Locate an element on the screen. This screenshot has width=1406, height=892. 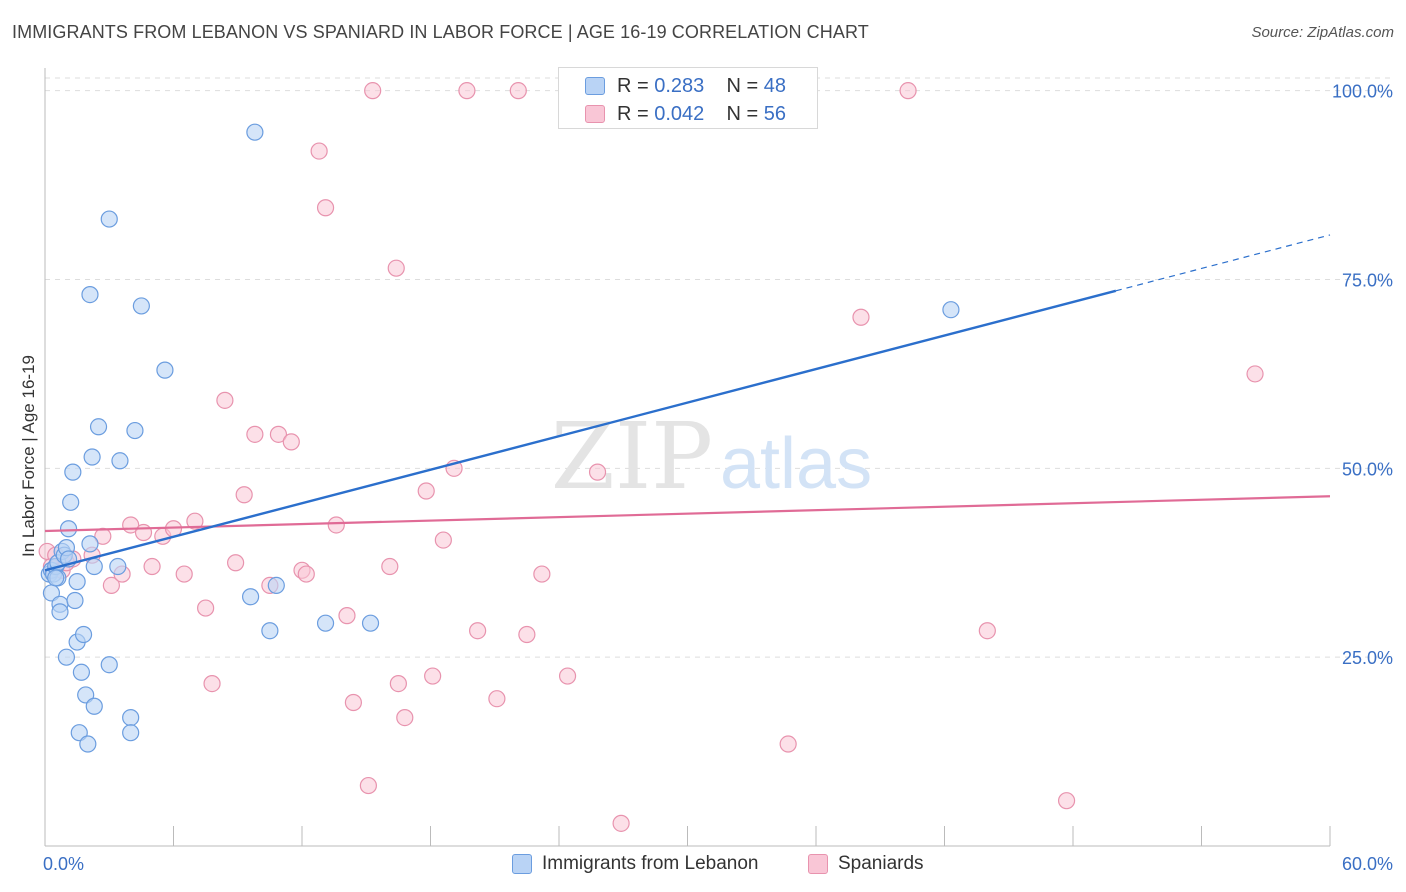
y-tick-label: 100.0% is located at coordinates (1362, 92).